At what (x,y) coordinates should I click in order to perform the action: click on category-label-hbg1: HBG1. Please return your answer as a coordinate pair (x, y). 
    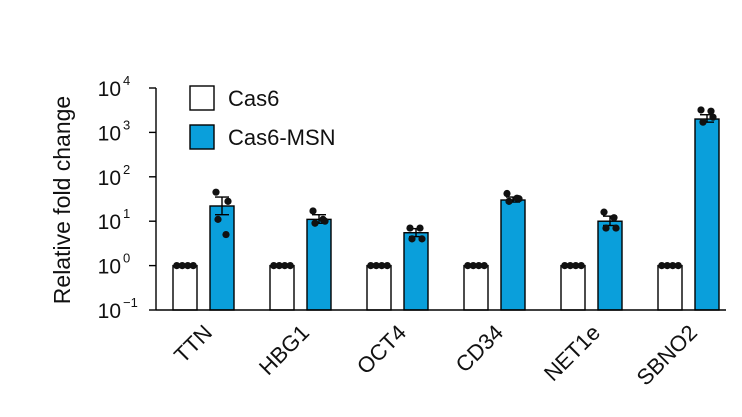
    Looking at the image, I should click on (284, 350).